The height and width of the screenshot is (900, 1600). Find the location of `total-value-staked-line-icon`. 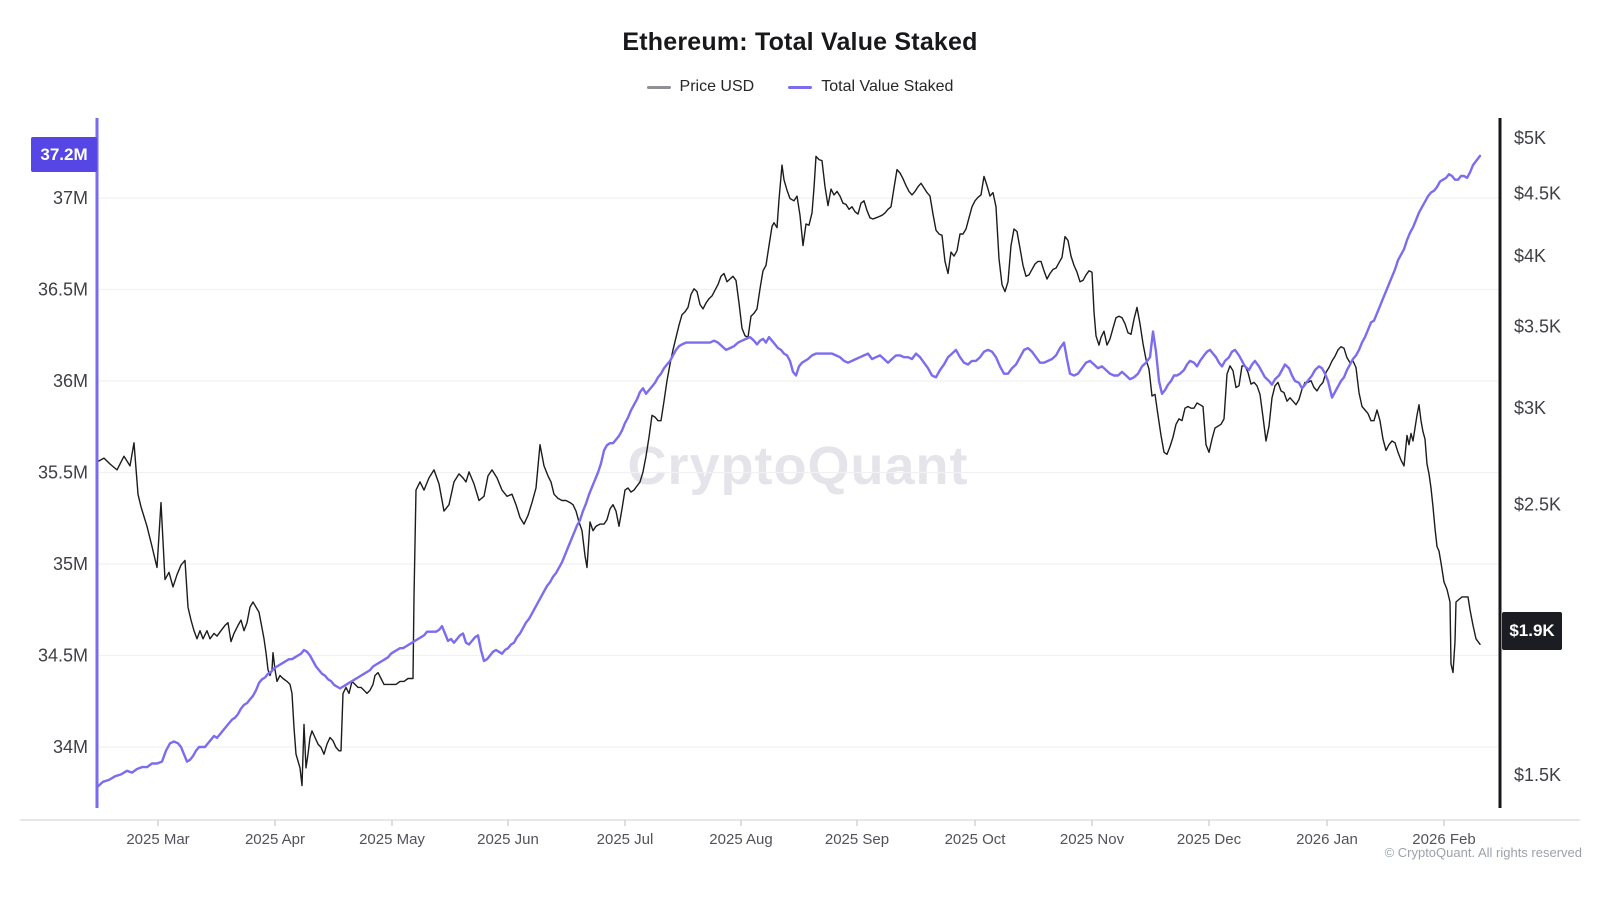

total-value-staked-line-icon is located at coordinates (800, 87).